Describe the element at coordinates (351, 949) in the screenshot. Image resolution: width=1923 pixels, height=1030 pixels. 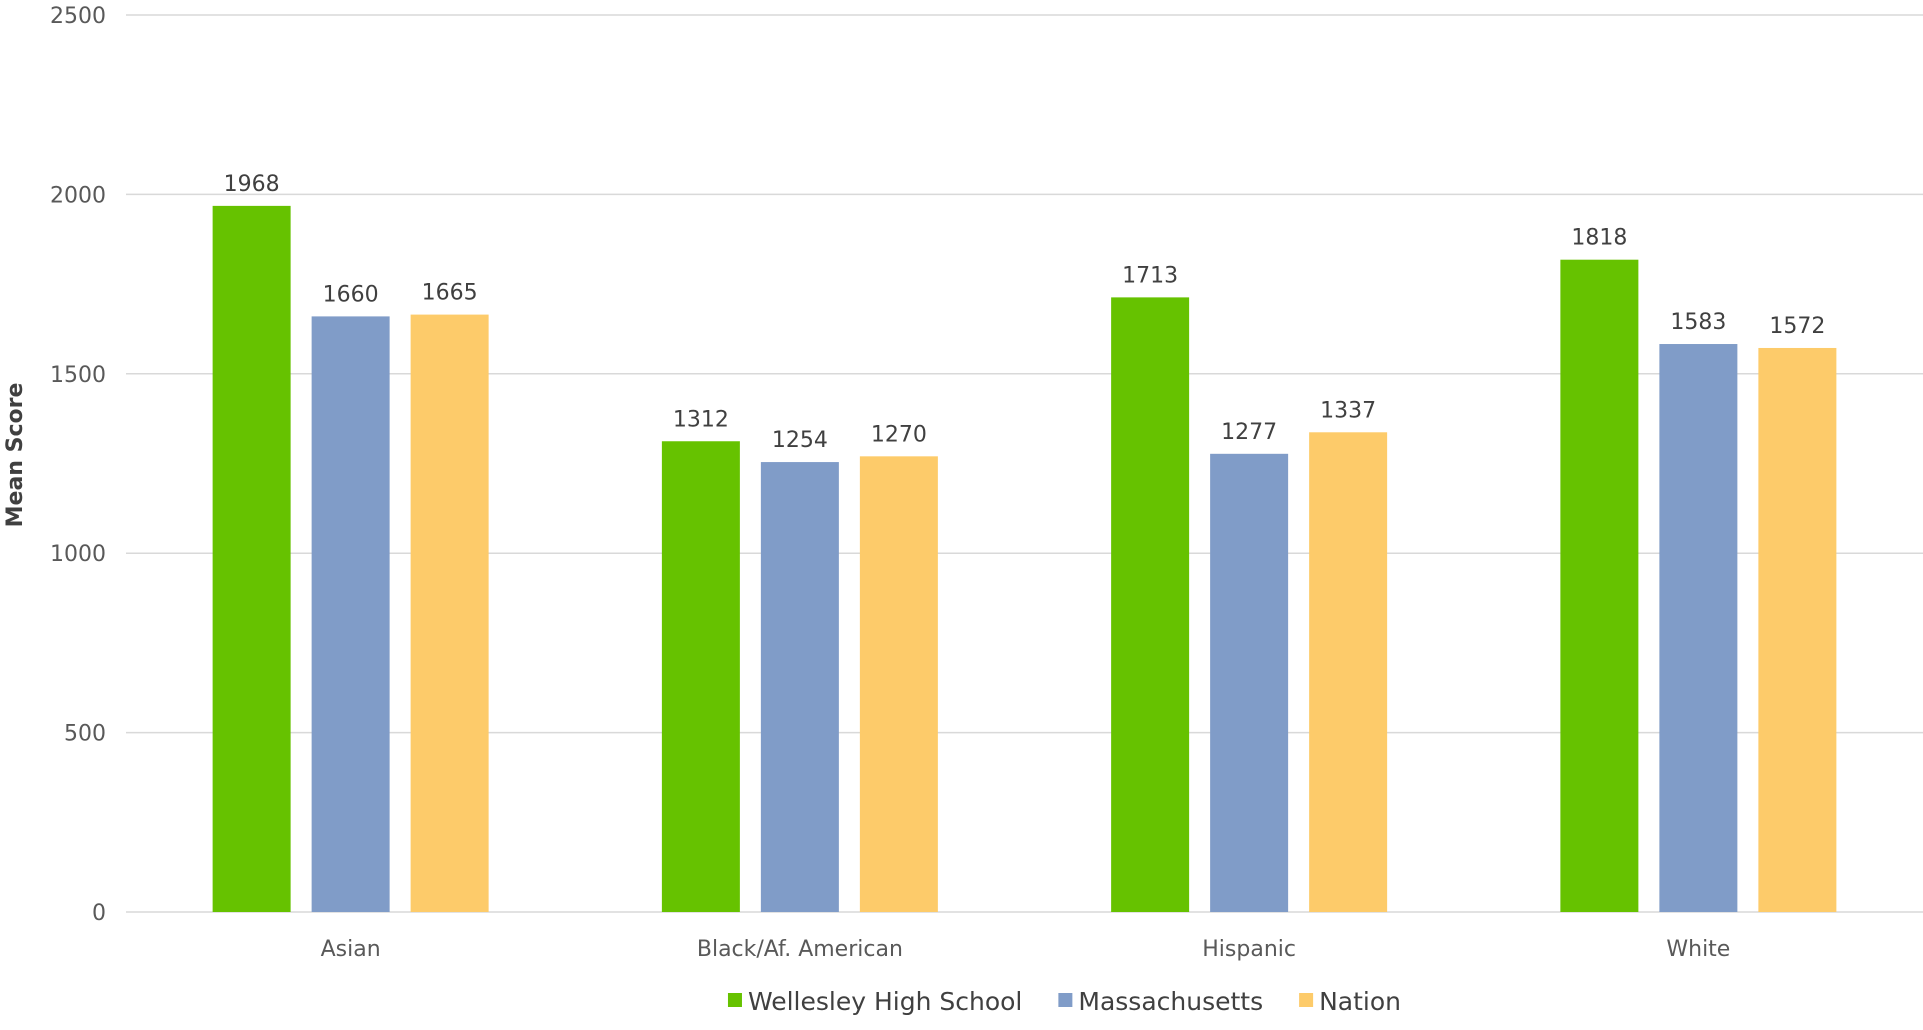
I see `x-category-label: Asian` at that location.